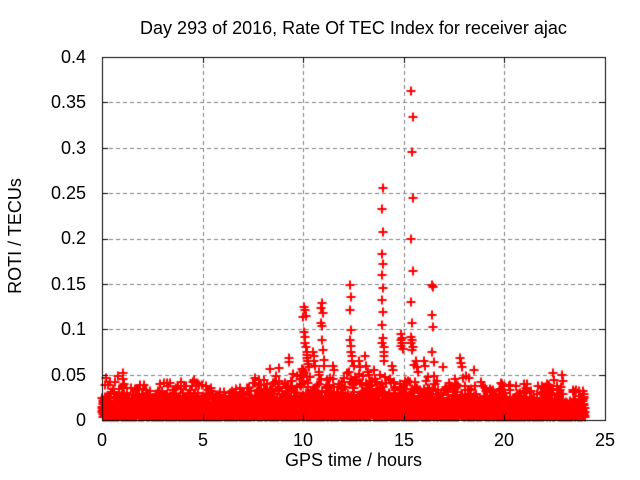 The width and height of the screenshot is (640, 480). Describe the element at coordinates (68, 102) in the screenshot. I see `y-tick-label: 0.35` at that location.